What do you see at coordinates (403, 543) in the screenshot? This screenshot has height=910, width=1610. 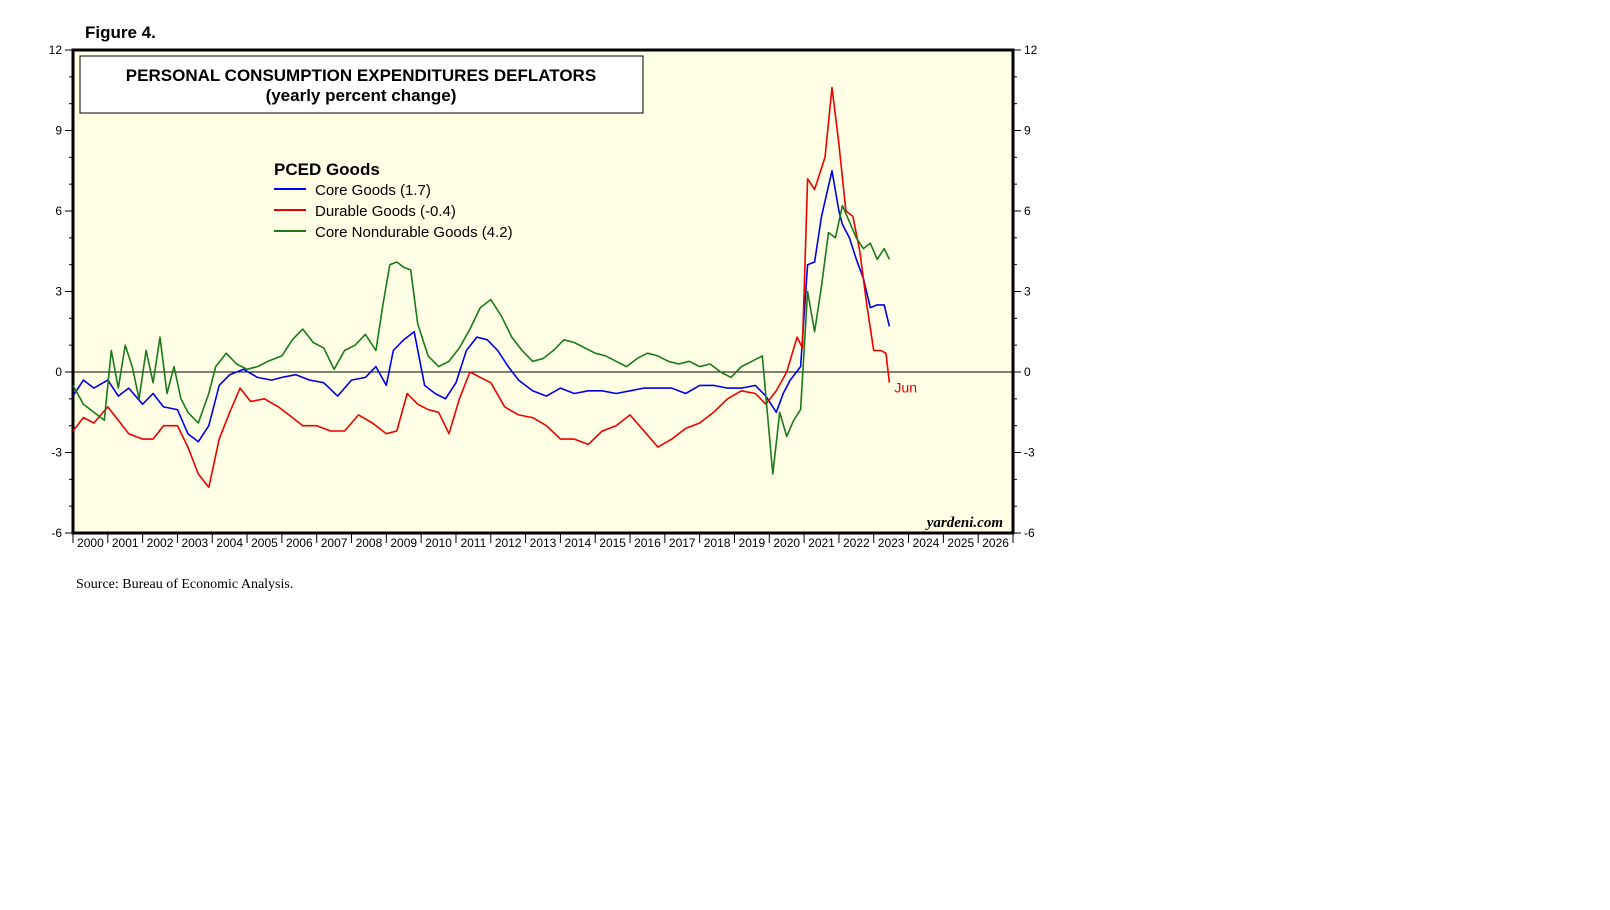 I see `x-tick-label: 2009` at bounding box center [403, 543].